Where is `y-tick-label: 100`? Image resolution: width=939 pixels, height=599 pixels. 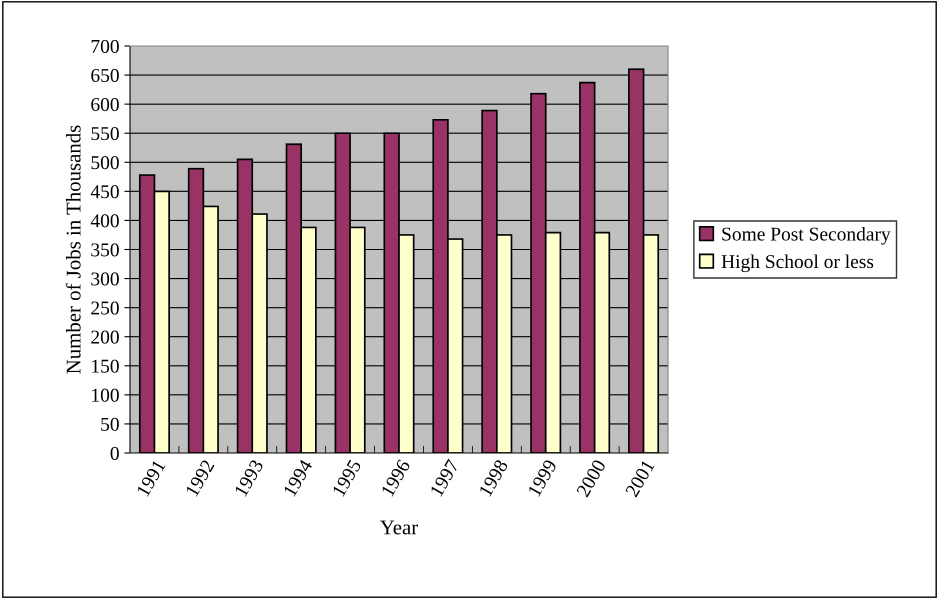 y-tick-label: 100 is located at coordinates (105, 395).